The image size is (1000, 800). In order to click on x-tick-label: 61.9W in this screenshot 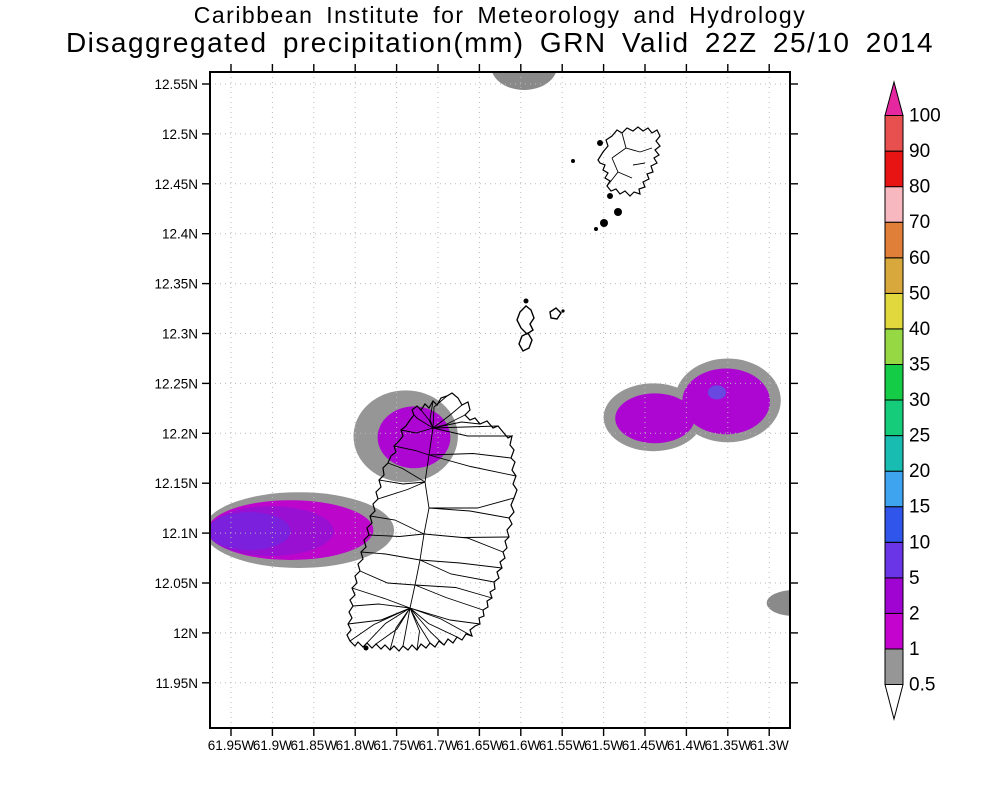, I will do `click(272, 745)`.